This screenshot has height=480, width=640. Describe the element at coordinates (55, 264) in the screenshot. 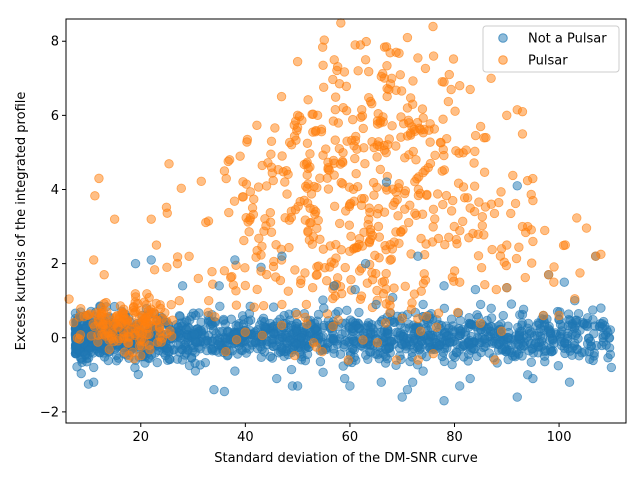

I see `y-tick-label: 2` at that location.